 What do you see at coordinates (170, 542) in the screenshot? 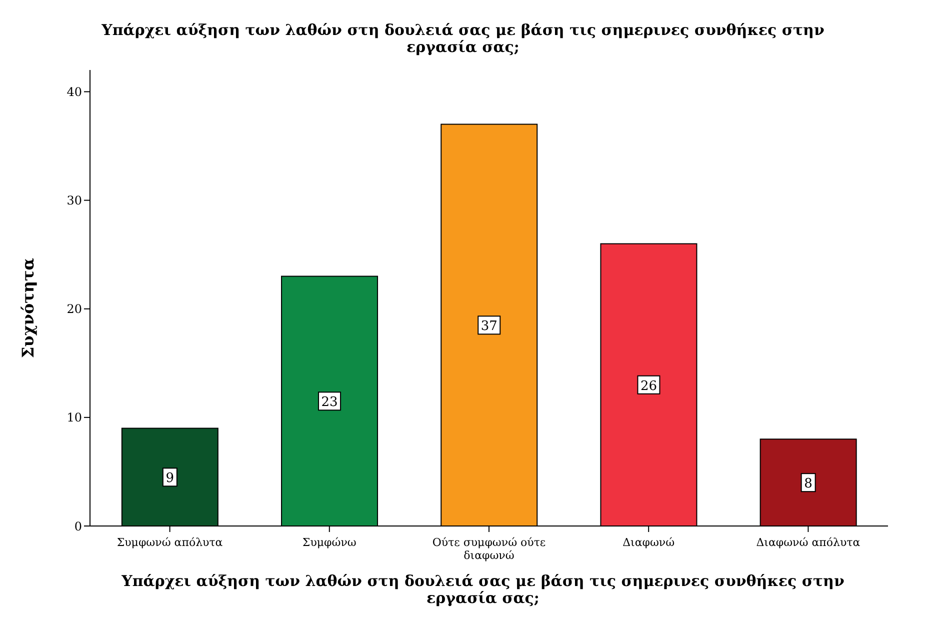
I see `x-tick-label: Συμφωνώ απόλυτα` at bounding box center [170, 542].